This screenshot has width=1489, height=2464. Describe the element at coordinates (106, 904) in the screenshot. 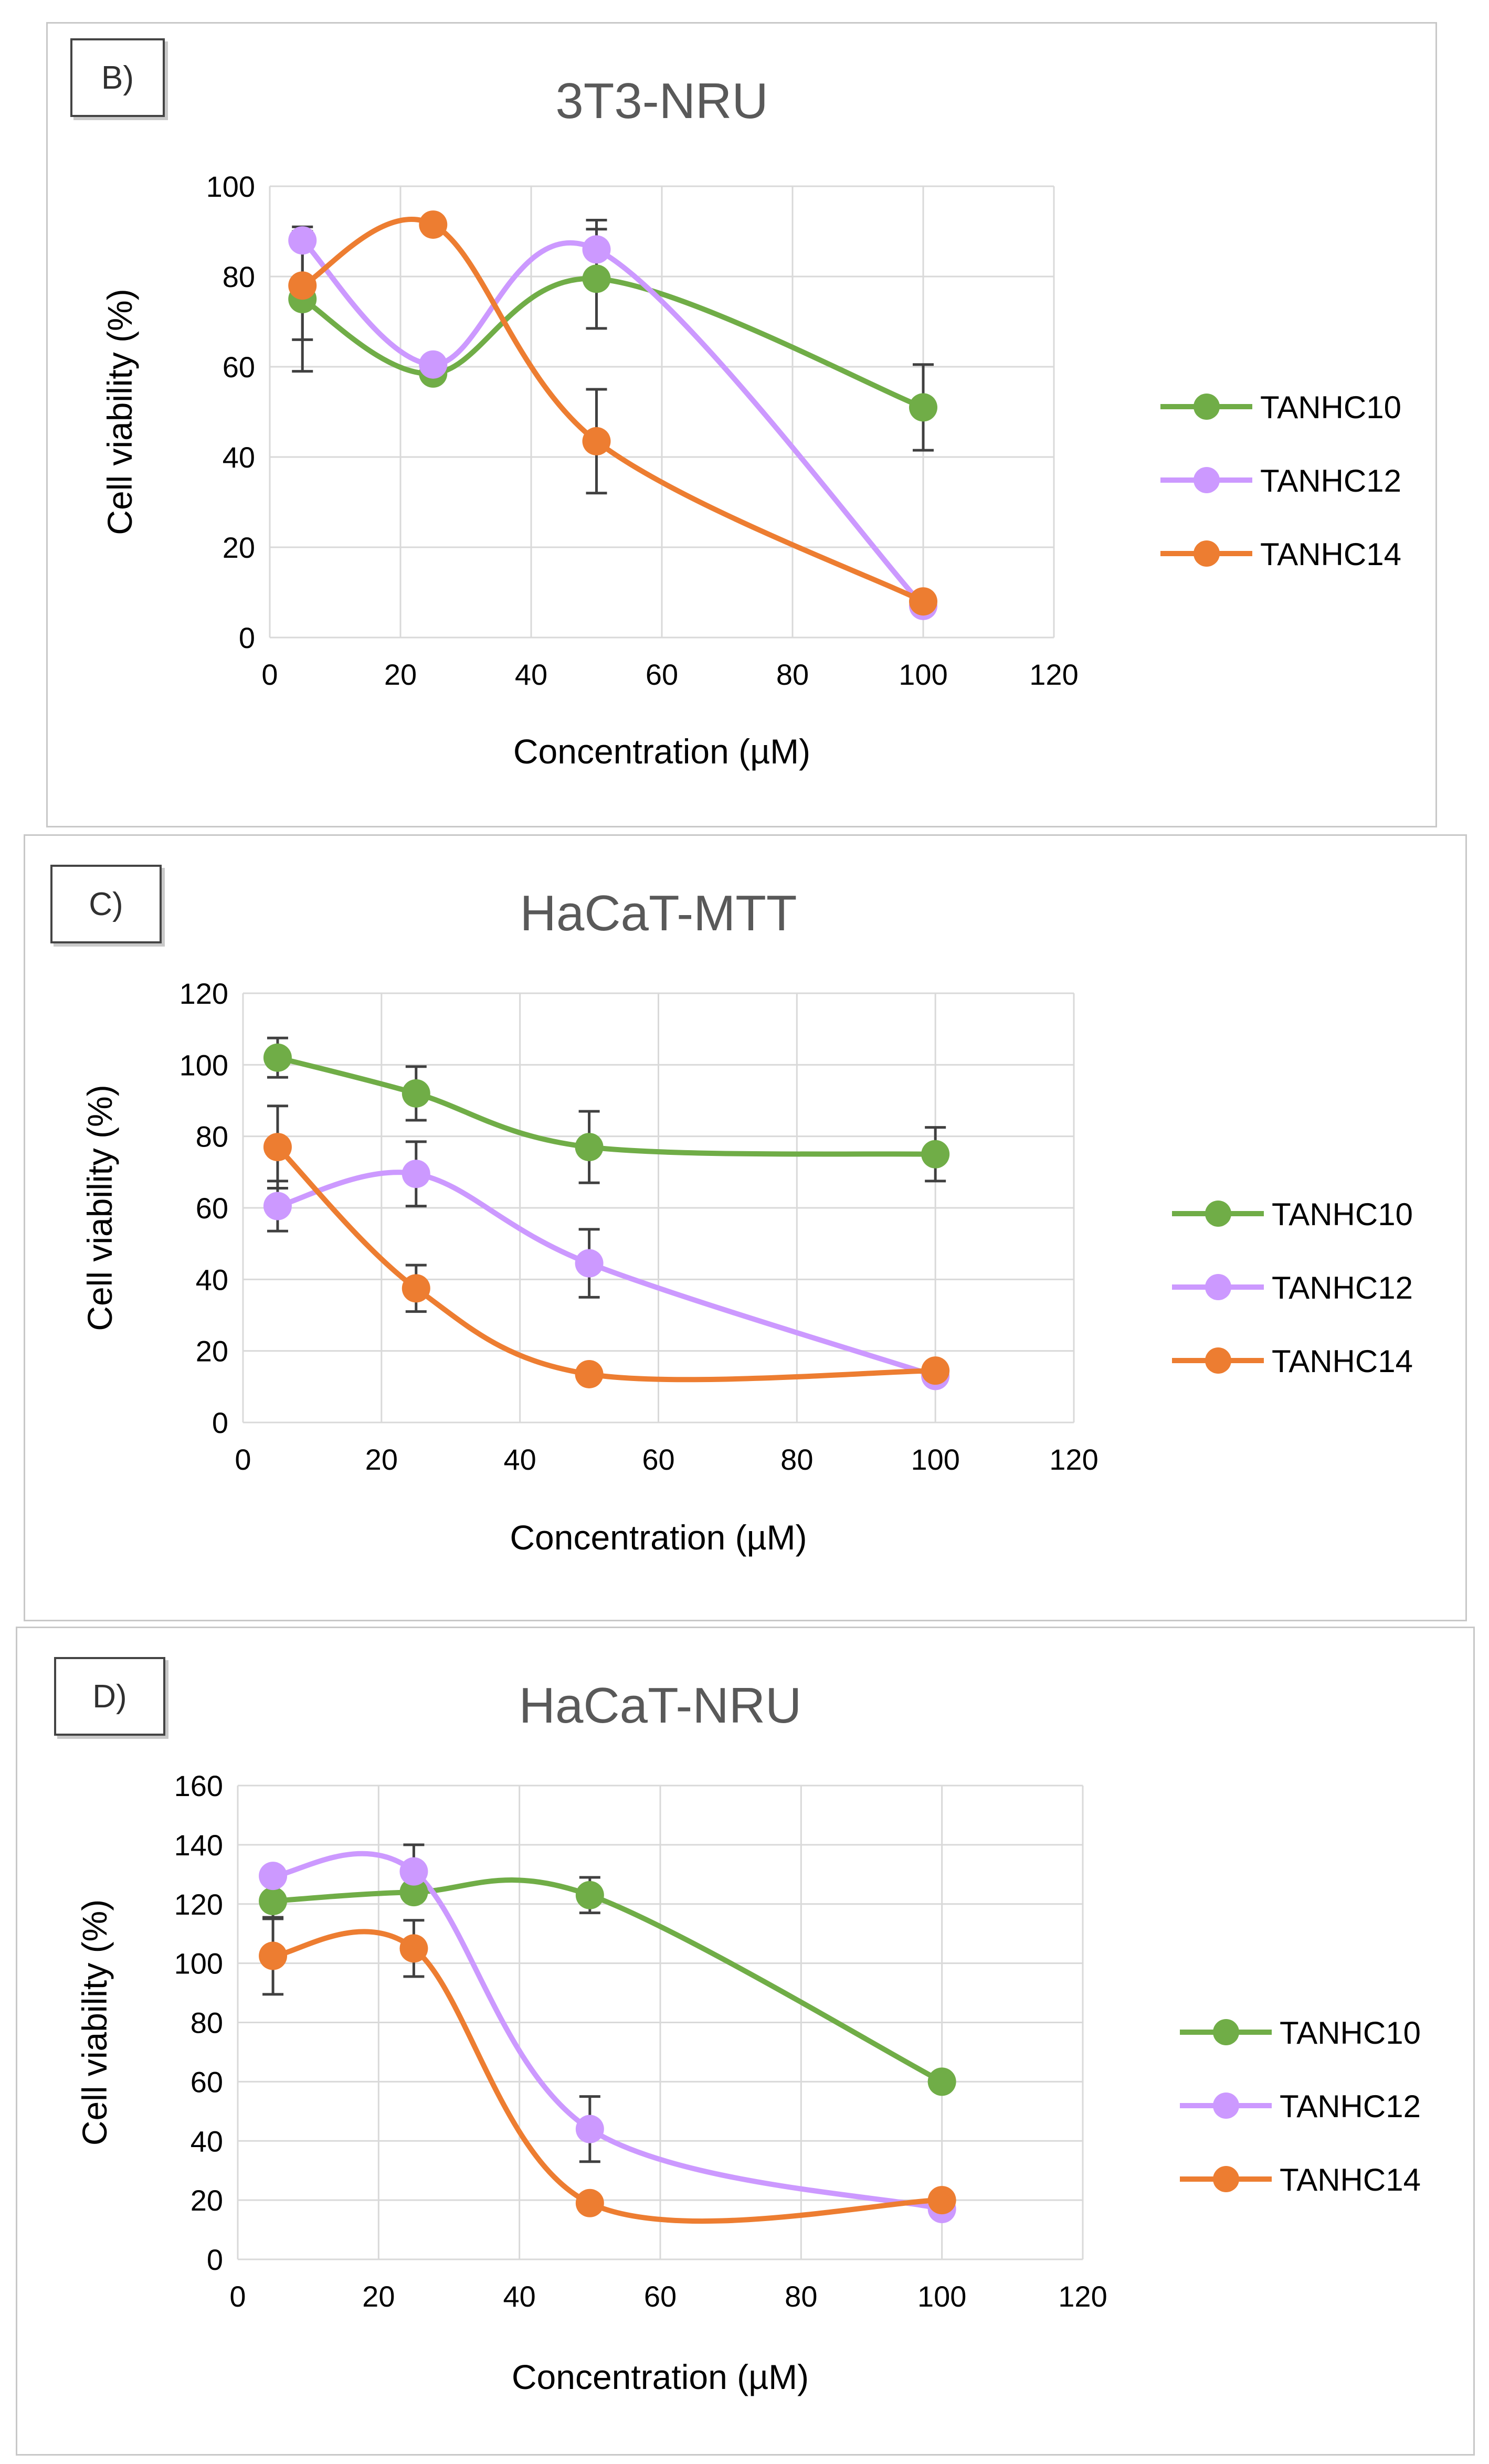

I see `panel-label-c: C)` at that location.